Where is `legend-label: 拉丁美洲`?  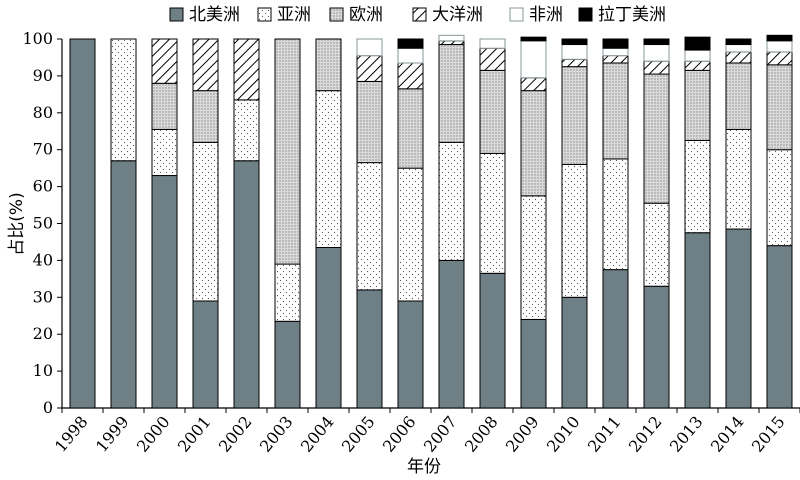 legend-label: 拉丁美洲 is located at coordinates (632, 15).